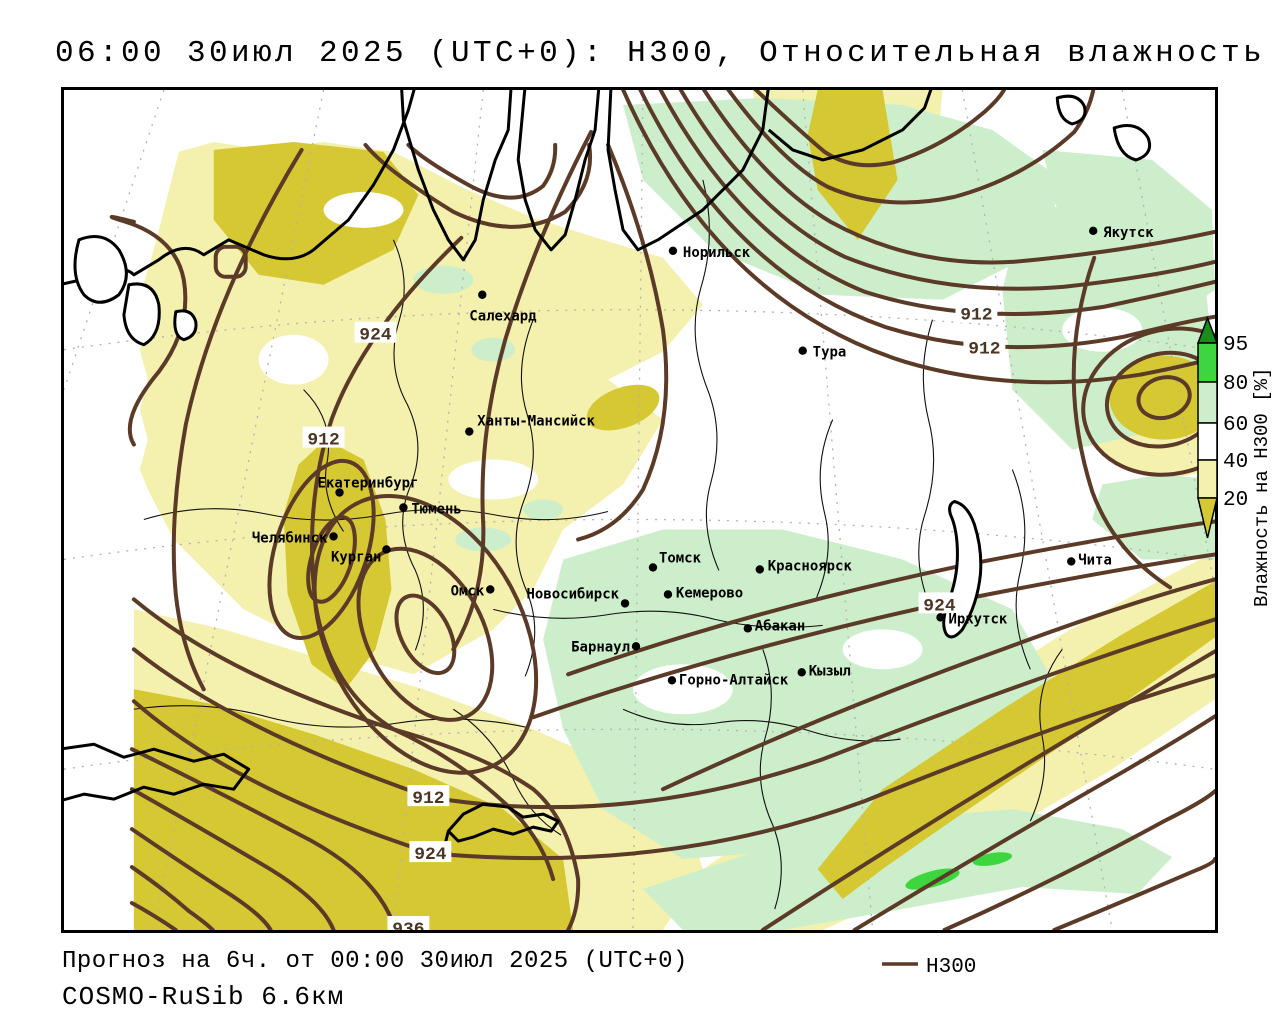 The width and height of the screenshot is (1280, 1024). What do you see at coordinates (1207, 329) in the screenshot?
I see `colorbar-arrow-top` at bounding box center [1207, 329].